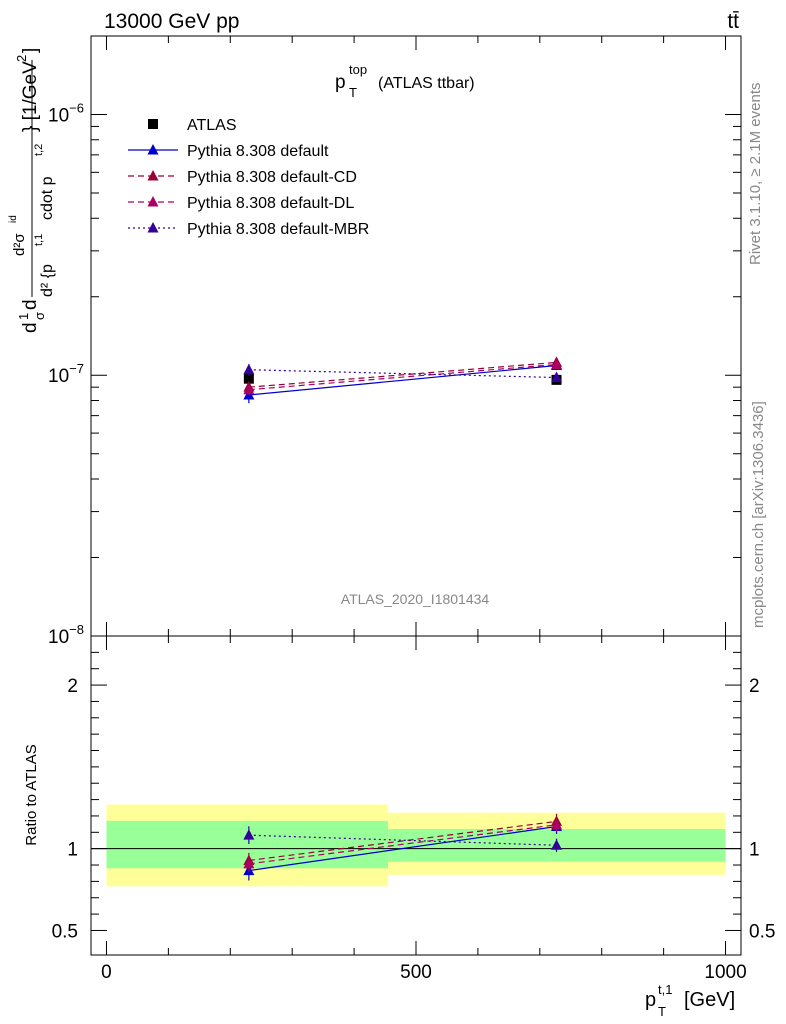  What do you see at coordinates (13, 219) in the screenshot?
I see `ylabel-id: id` at bounding box center [13, 219].